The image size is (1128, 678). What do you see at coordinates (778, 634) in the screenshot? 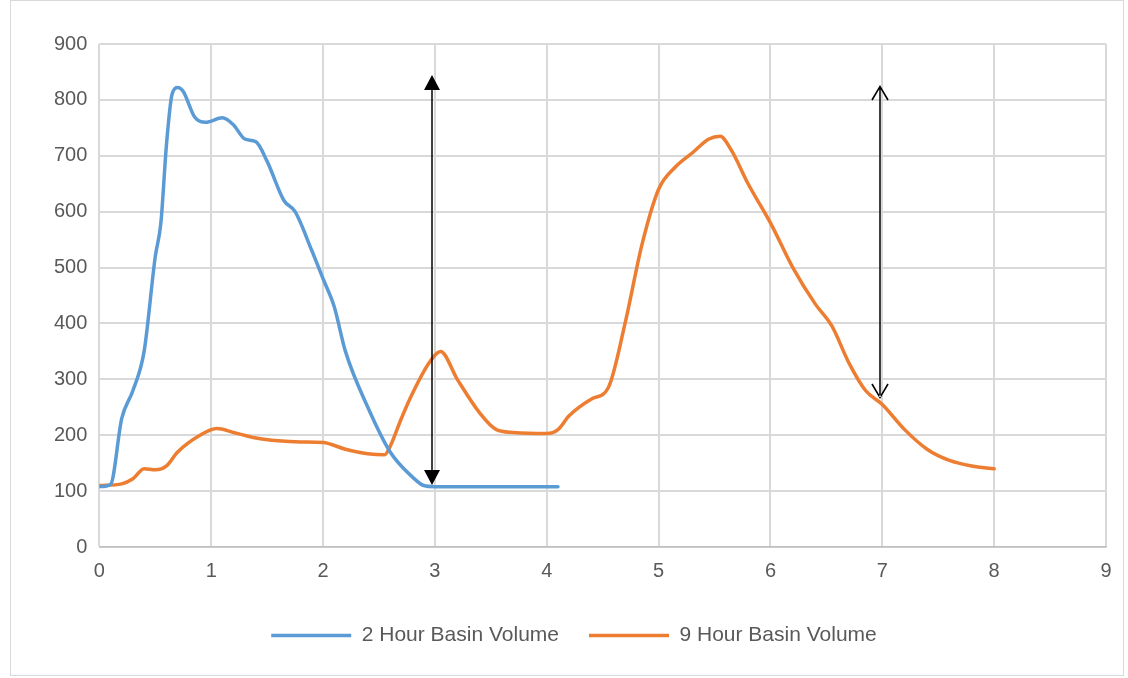
I see `legend-label: 9 Hour Basin Volume` at bounding box center [778, 634].